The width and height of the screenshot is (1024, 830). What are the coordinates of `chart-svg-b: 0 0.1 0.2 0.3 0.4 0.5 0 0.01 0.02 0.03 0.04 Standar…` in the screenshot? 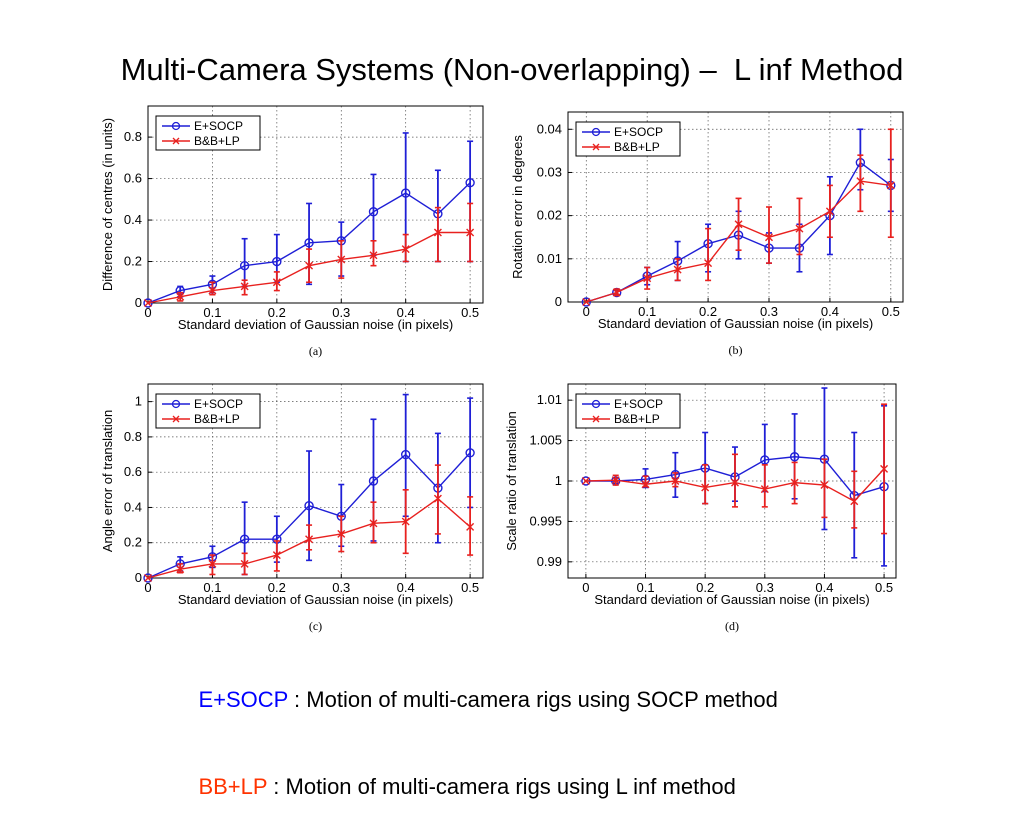 It's located at (707, 234).